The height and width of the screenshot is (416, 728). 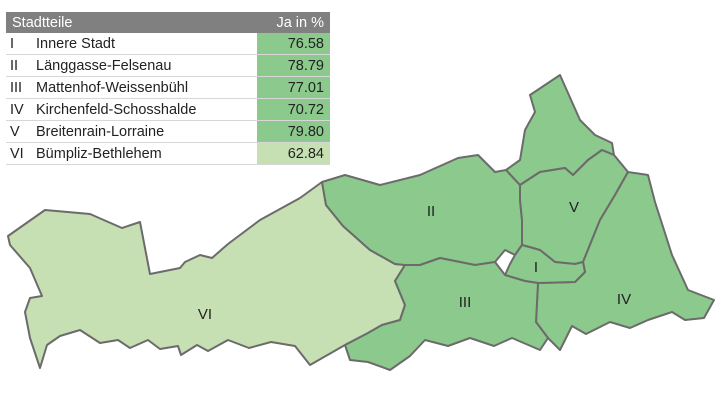 I want to click on row-district-name: Breitenrain-Lorraine, so click(x=145, y=131).